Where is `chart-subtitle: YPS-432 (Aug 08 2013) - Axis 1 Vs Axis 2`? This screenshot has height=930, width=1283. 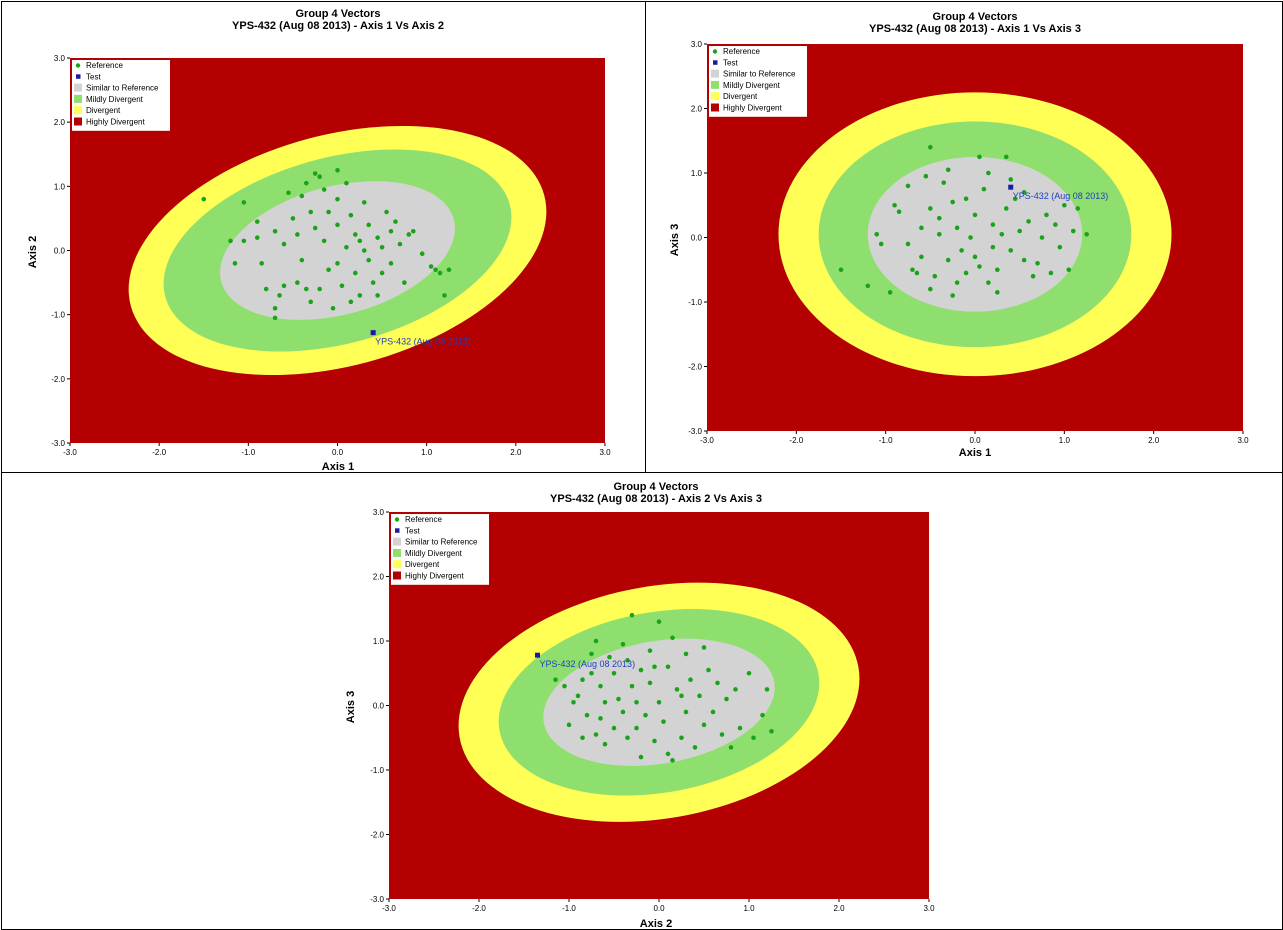 chart-subtitle: YPS-432 (Aug 08 2013) - Axis 1 Vs Axis 2 is located at coordinates (338, 26).